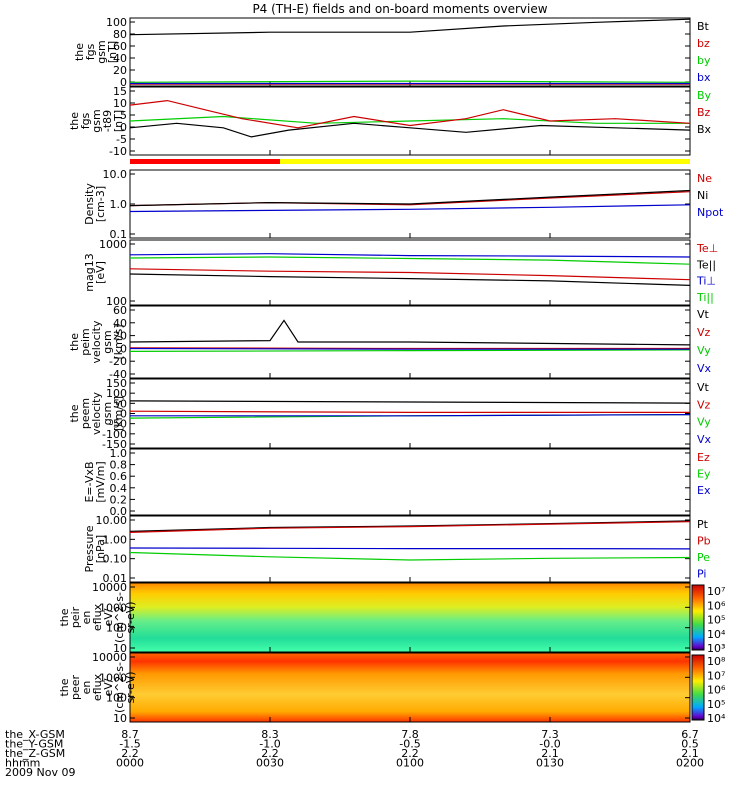  What do you see at coordinates (120, 70) in the screenshot?
I see `y-tick-label: 20` at bounding box center [120, 70].